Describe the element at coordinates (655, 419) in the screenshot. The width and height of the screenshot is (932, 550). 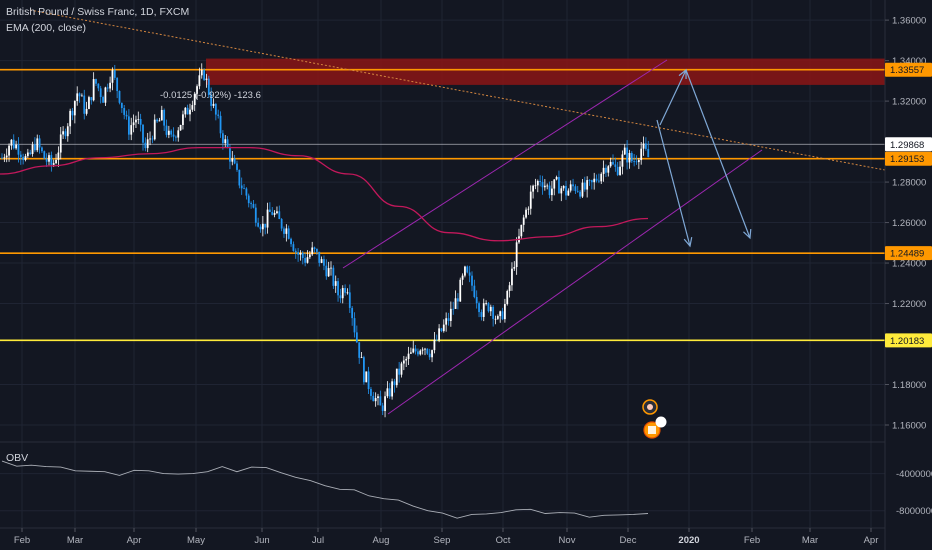
I see `event-markers` at that location.